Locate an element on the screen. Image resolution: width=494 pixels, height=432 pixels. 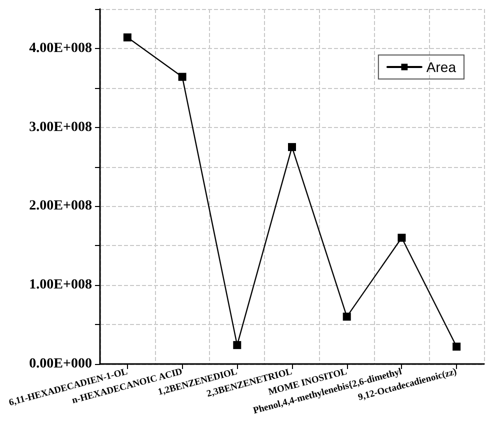
legend-label: Area is located at coordinates (441, 67).